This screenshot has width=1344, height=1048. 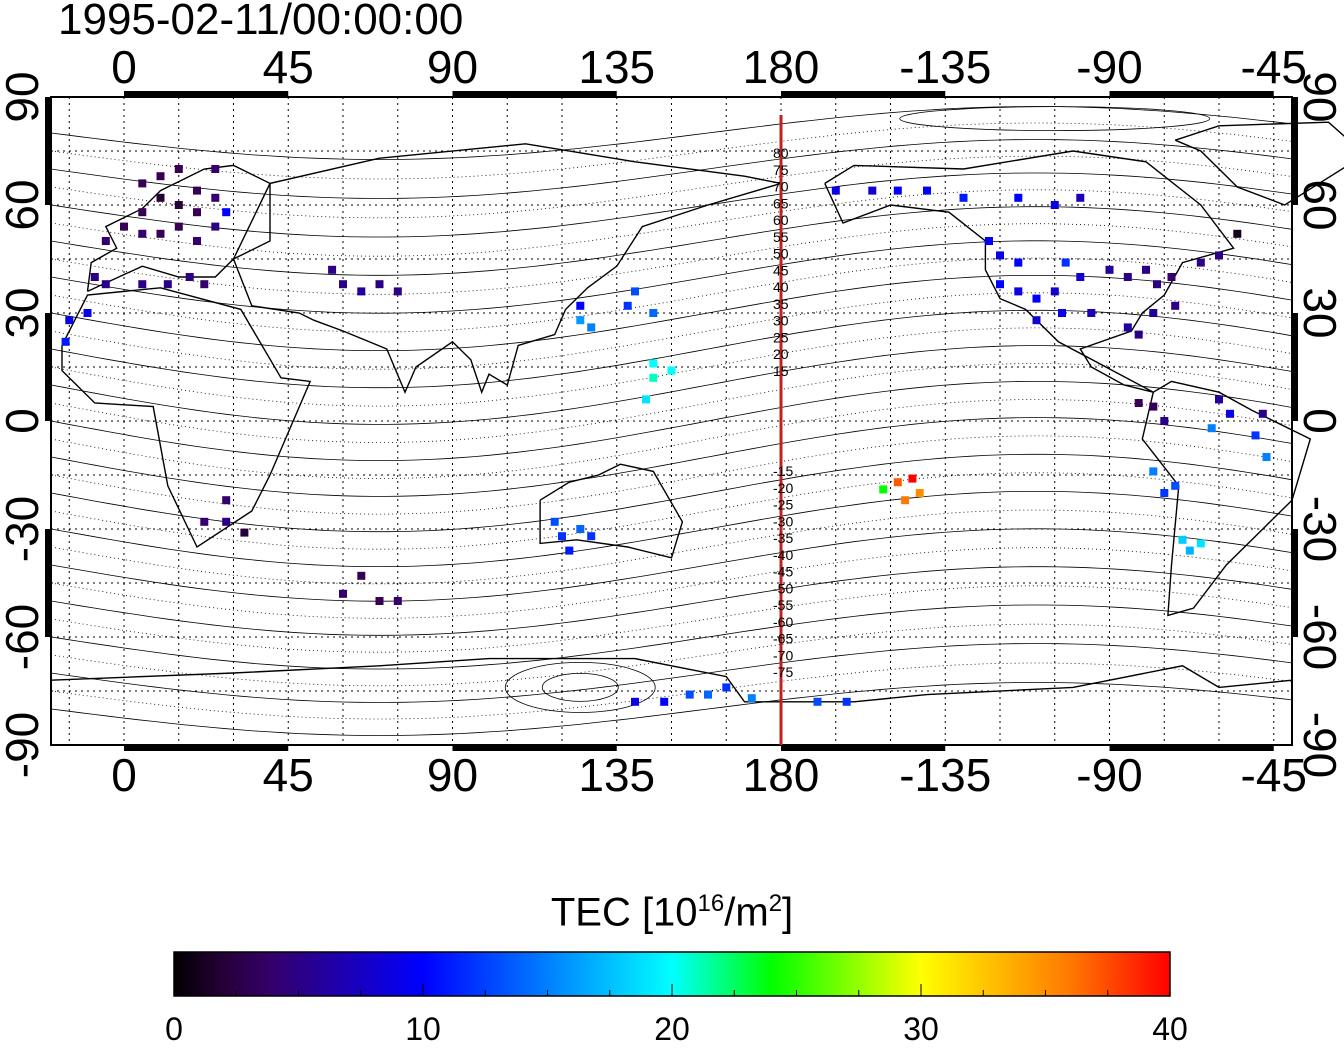 What do you see at coordinates (781, 354) in the screenshot?
I see `dateline-label: 20` at bounding box center [781, 354].